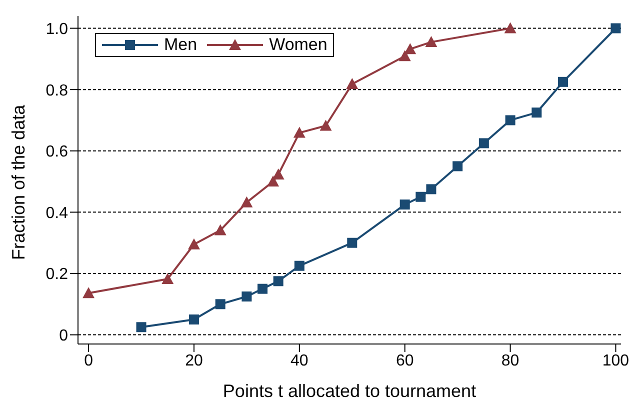  Describe the element at coordinates (349, 390) in the screenshot. I see `x-axis-title: Points t allocated to tournament` at that location.